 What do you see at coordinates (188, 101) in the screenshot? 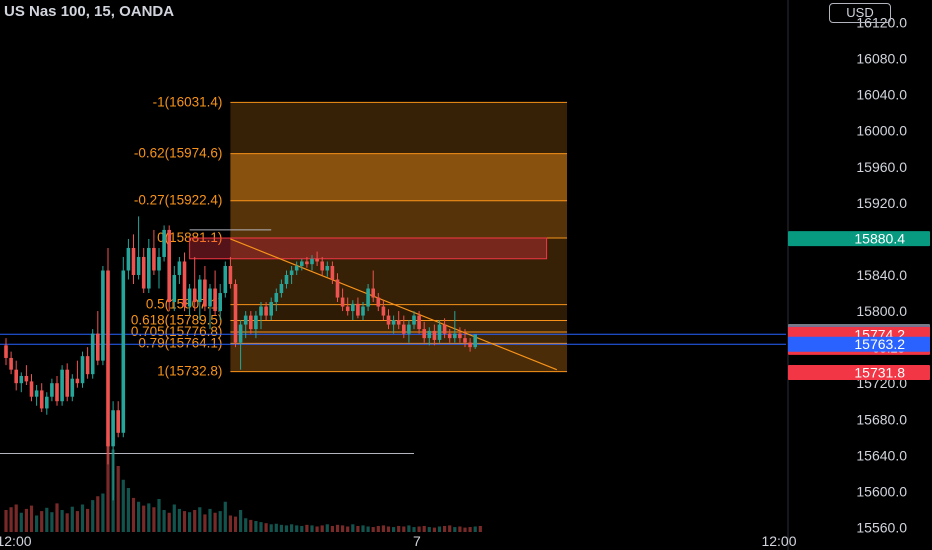
I see `fib-level-label: -1(16031.4)` at bounding box center [188, 101].